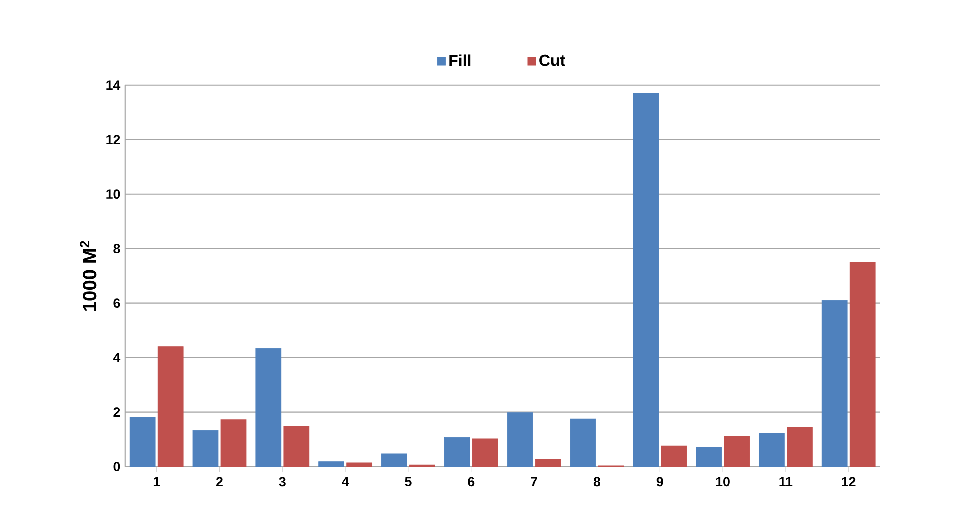 Image resolution: width=971 pixels, height=528 pixels. What do you see at coordinates (117, 412) in the screenshot?
I see `y-tick-label: 2` at bounding box center [117, 412].